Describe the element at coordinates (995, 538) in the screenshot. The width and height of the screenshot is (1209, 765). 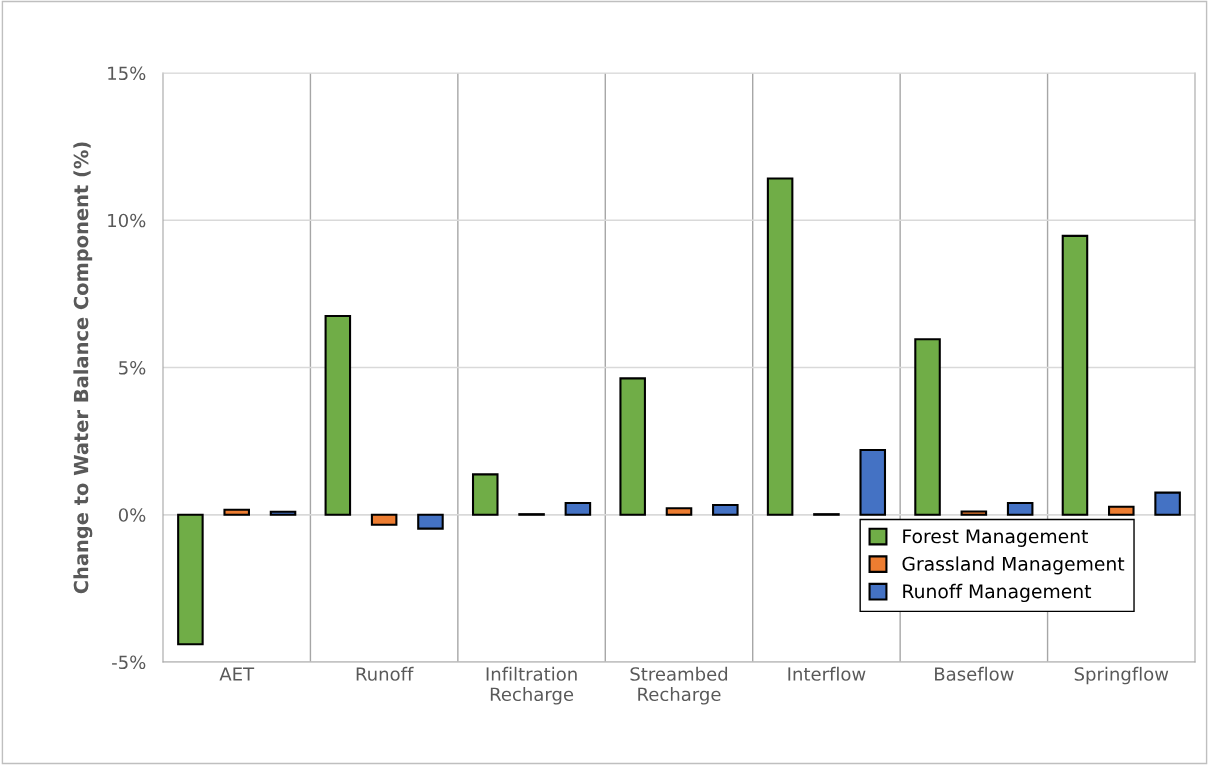
I see `legend-label: Forest Management` at that location.